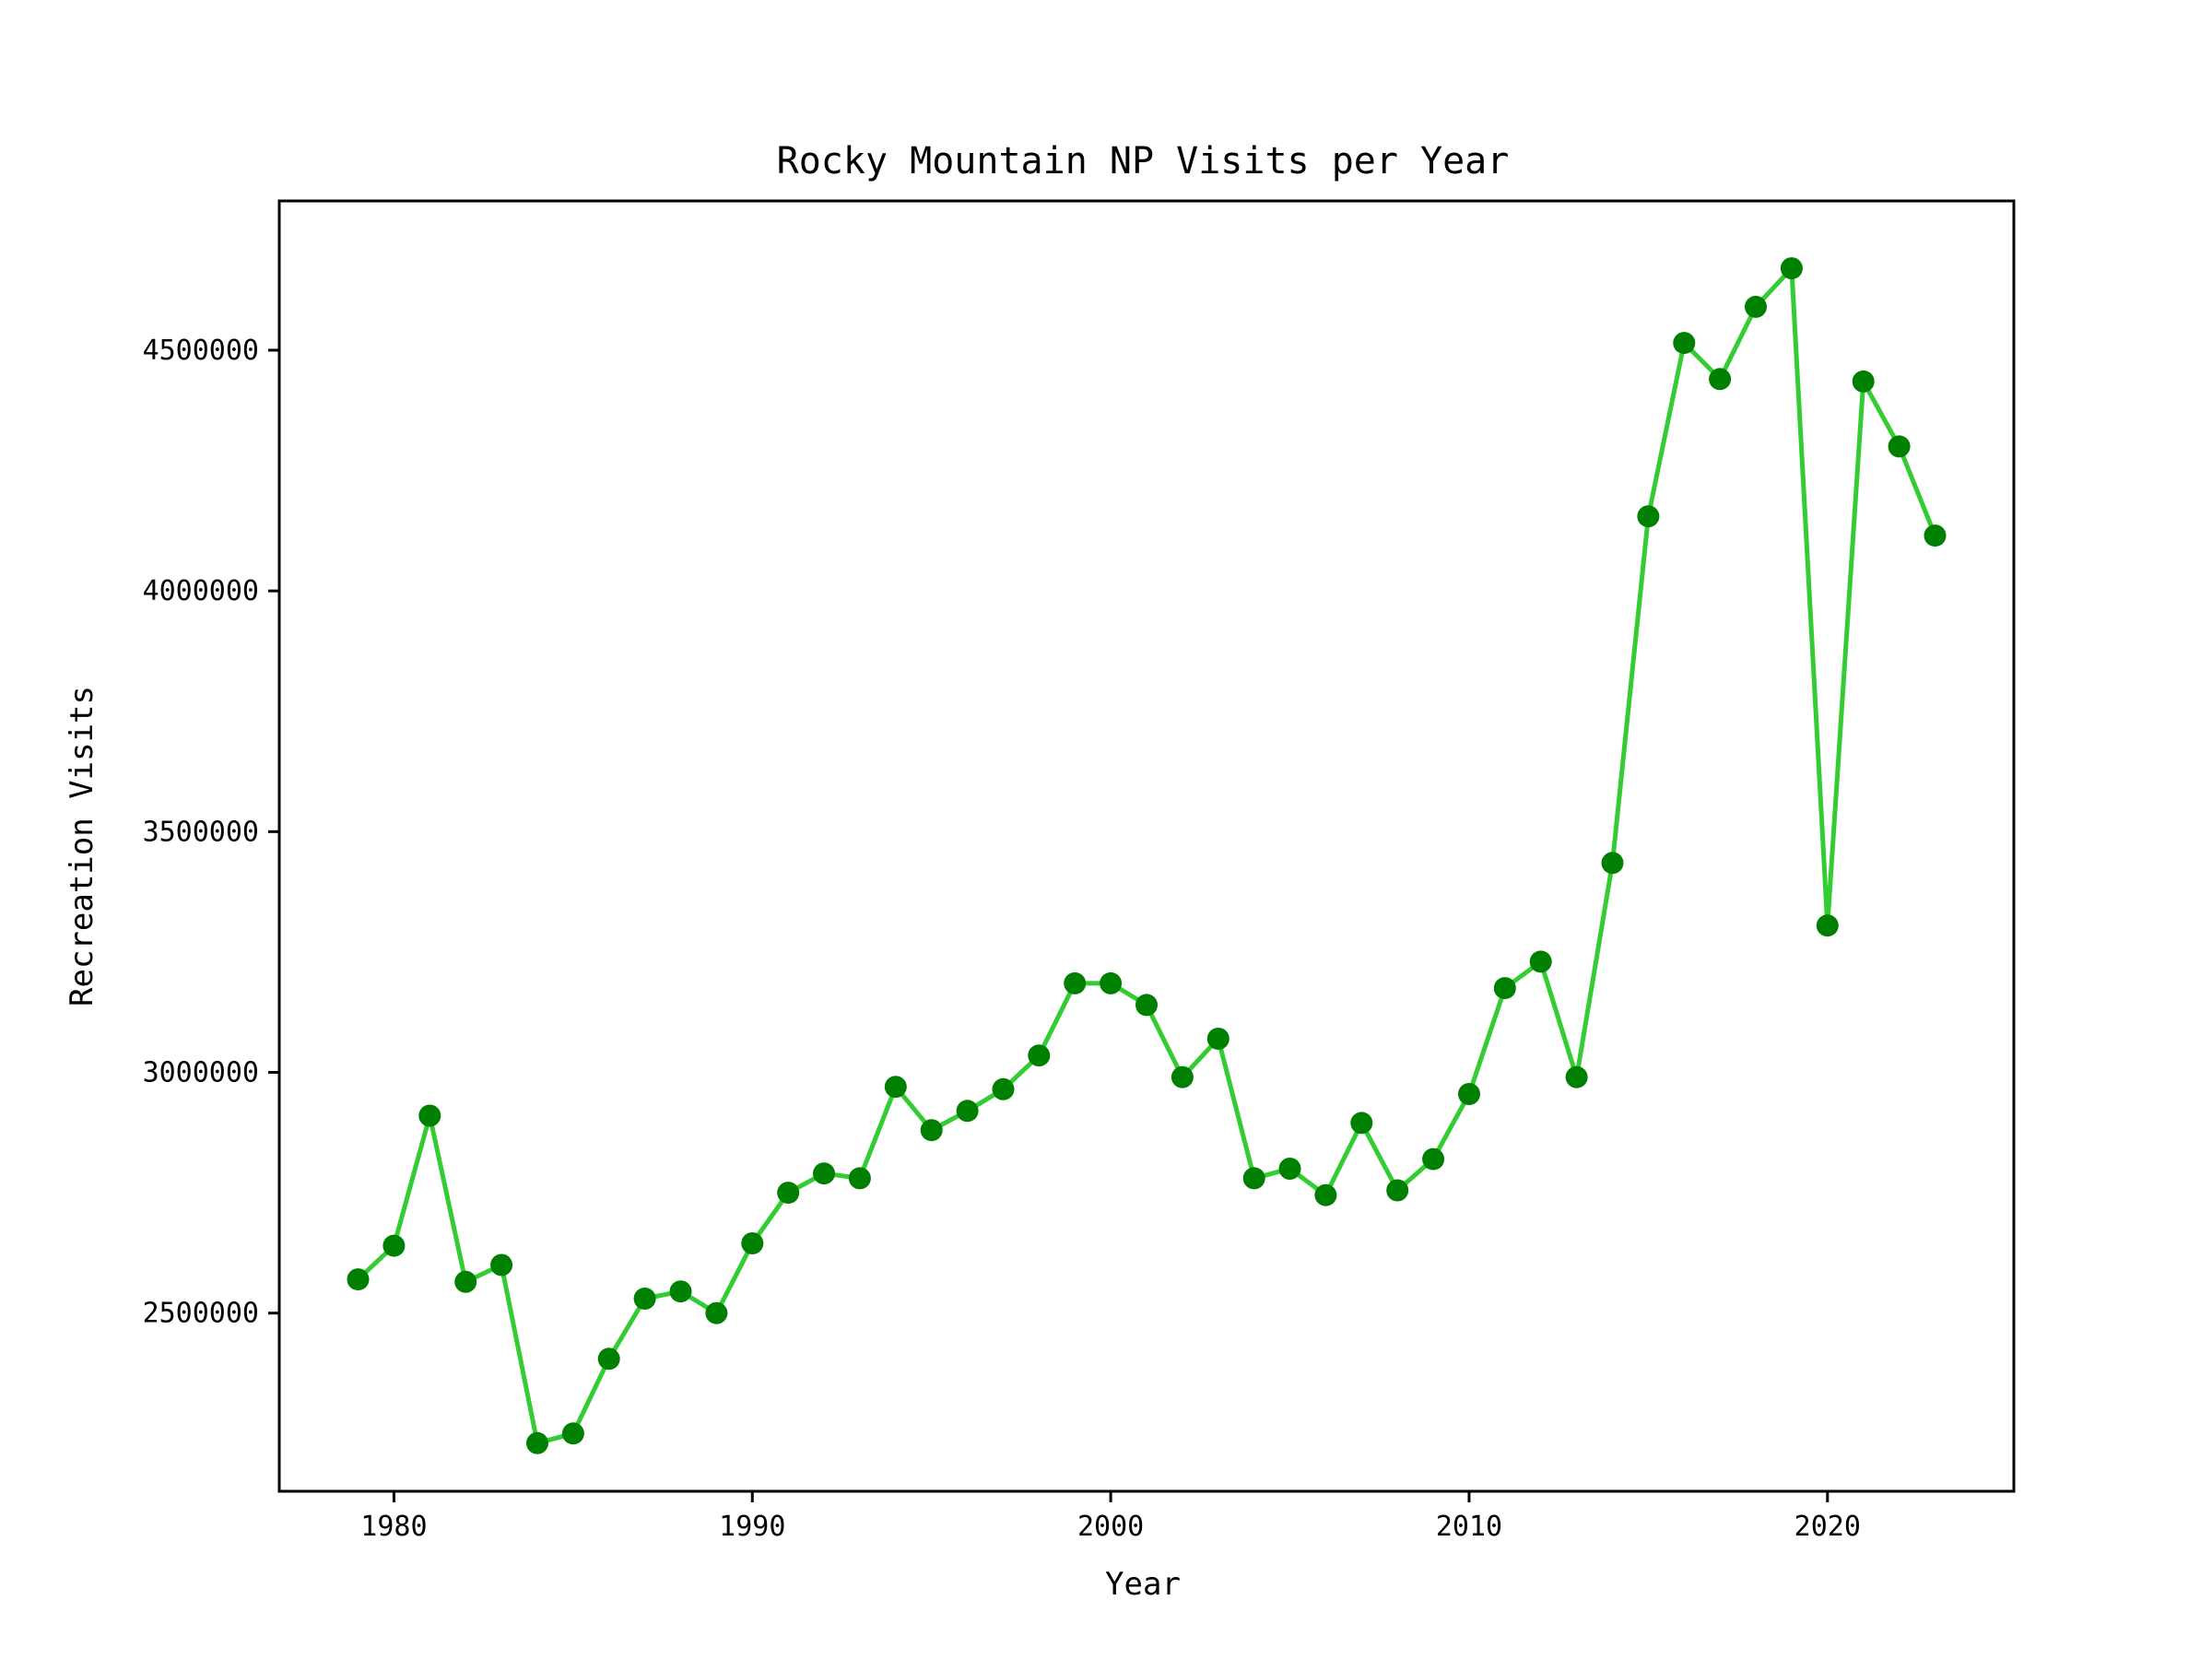 The image size is (2212, 1659). Describe the element at coordinates (82, 846) in the screenshot. I see `y-axis-label: Recreation Visits` at that location.